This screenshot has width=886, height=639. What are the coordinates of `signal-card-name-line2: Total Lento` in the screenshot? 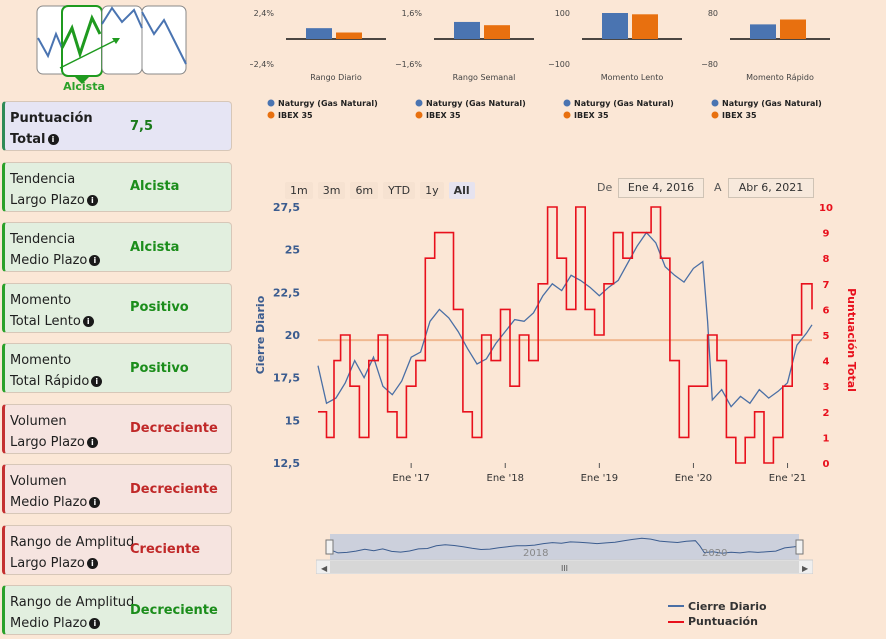 It's located at (45, 321).